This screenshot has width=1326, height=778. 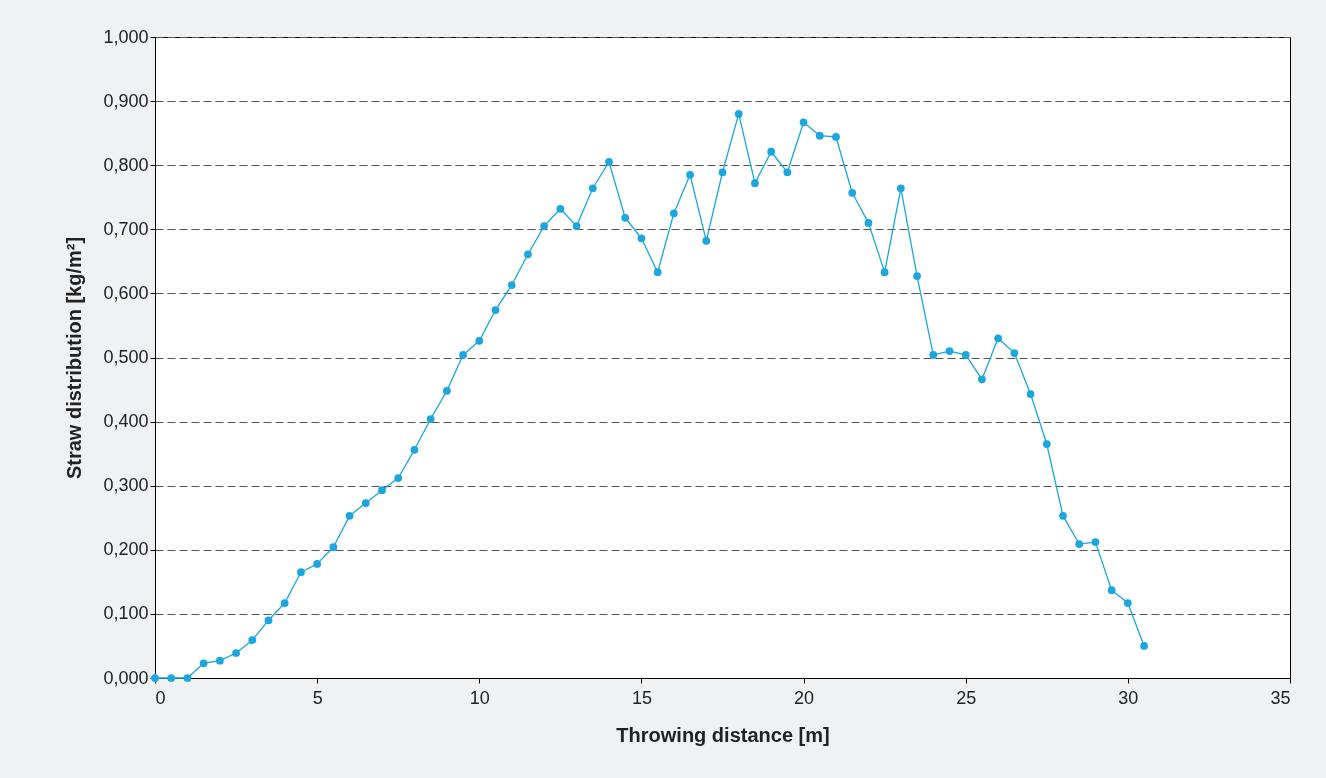 What do you see at coordinates (126, 613) in the screenshot?
I see `y-tick-label: 0,100` at bounding box center [126, 613].